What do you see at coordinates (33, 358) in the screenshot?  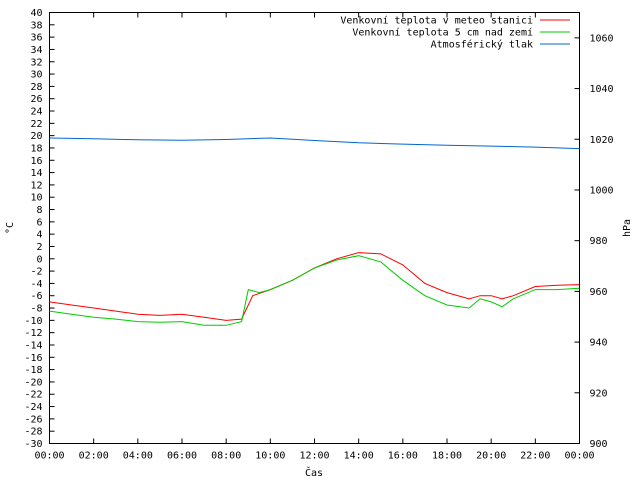 I see `y-tick-label: -16` at bounding box center [33, 358].